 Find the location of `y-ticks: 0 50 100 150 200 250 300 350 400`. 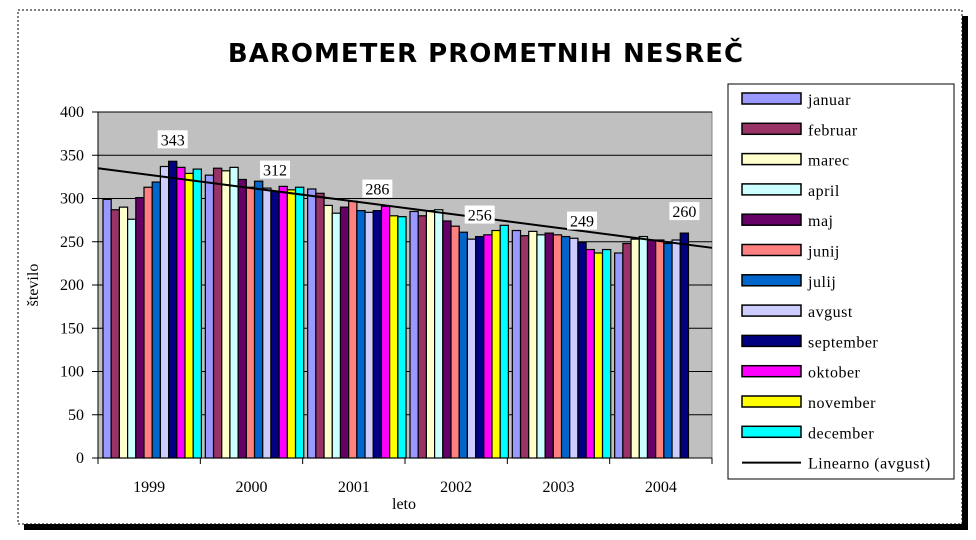

y-ticks: 0 50 100 150 200 250 300 350 400 is located at coordinates (79, 285).